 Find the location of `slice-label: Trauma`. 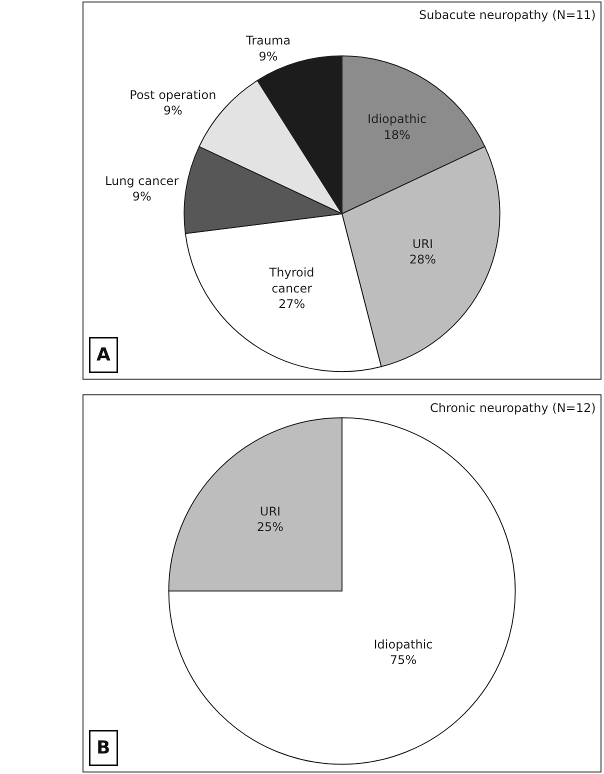

slice-label: Trauma is located at coordinates (268, 41).